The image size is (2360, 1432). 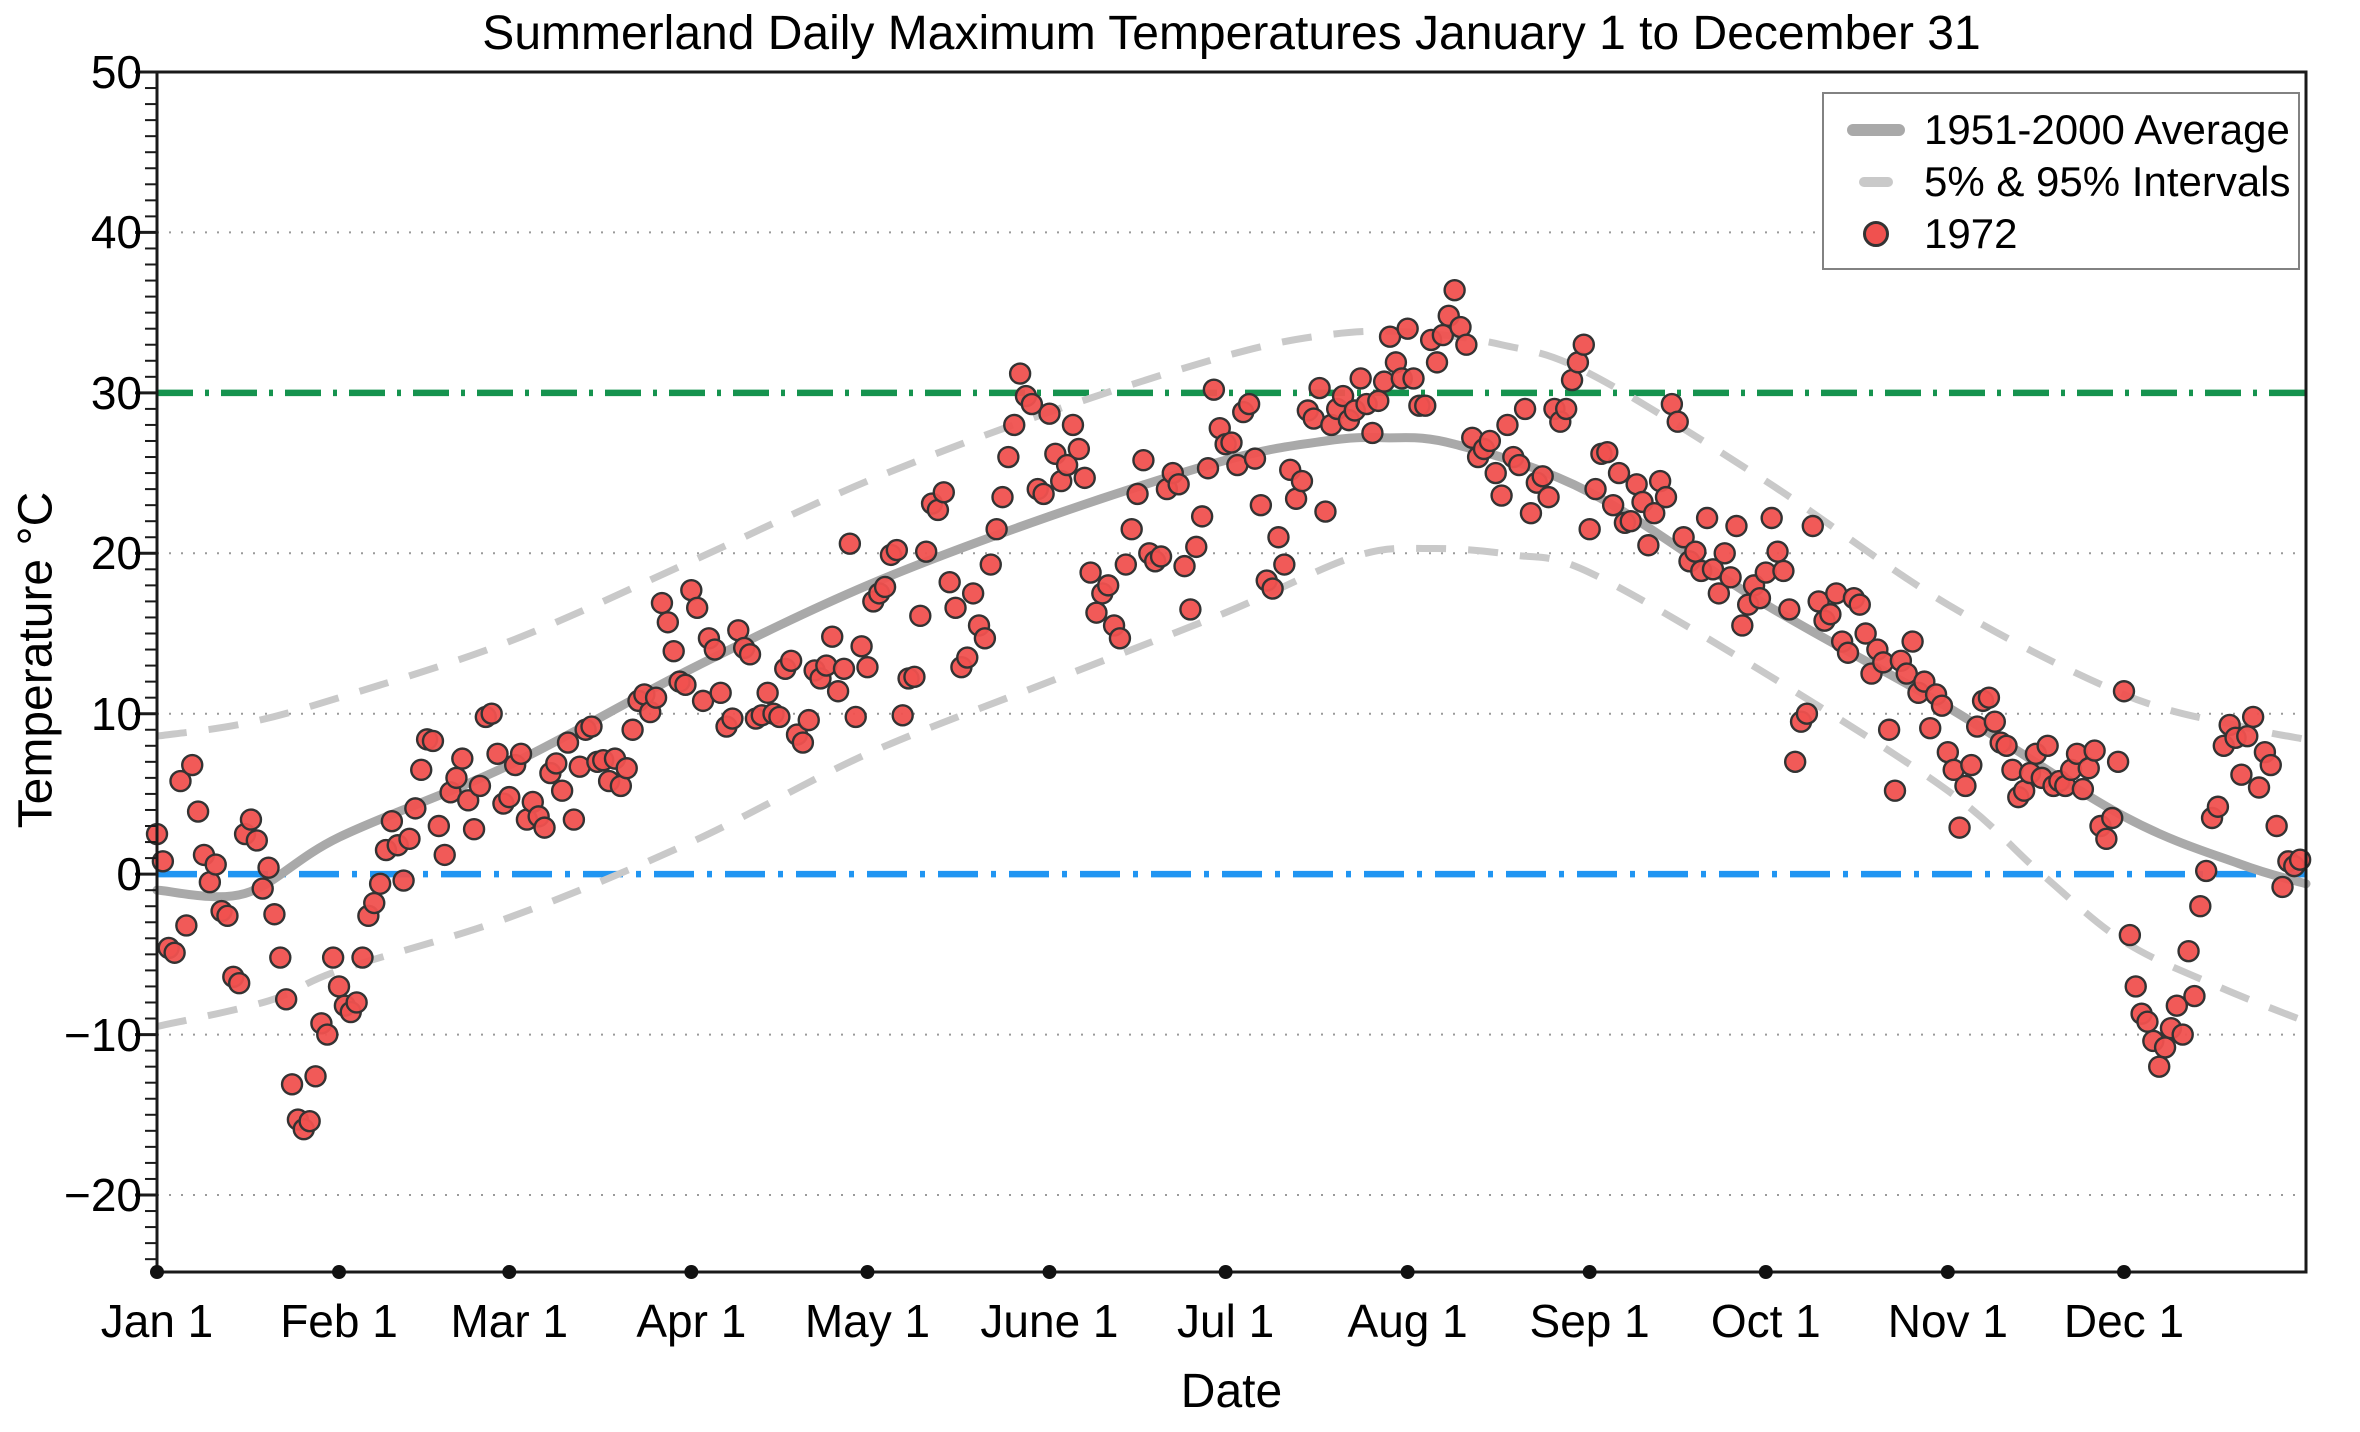 I want to click on y-tick-label: 40, so click(x=116, y=232).